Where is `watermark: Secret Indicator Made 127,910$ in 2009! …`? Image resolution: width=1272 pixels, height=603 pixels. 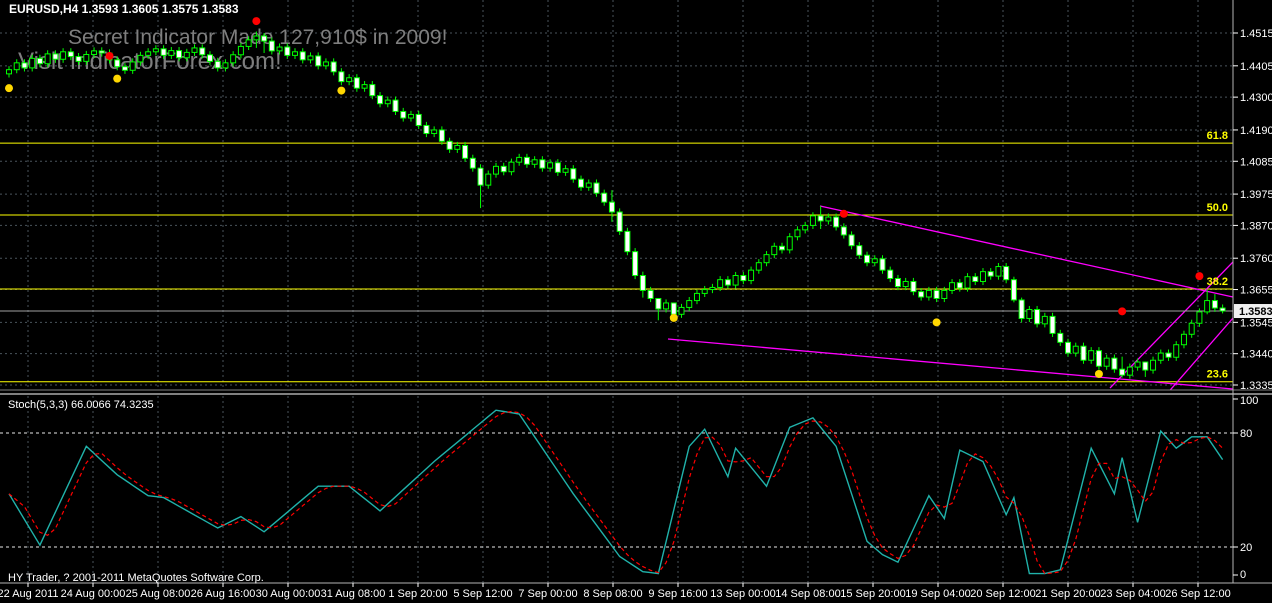 watermark: Secret Indicator Made 127,910$ in 2009! … is located at coordinates (232, 50).